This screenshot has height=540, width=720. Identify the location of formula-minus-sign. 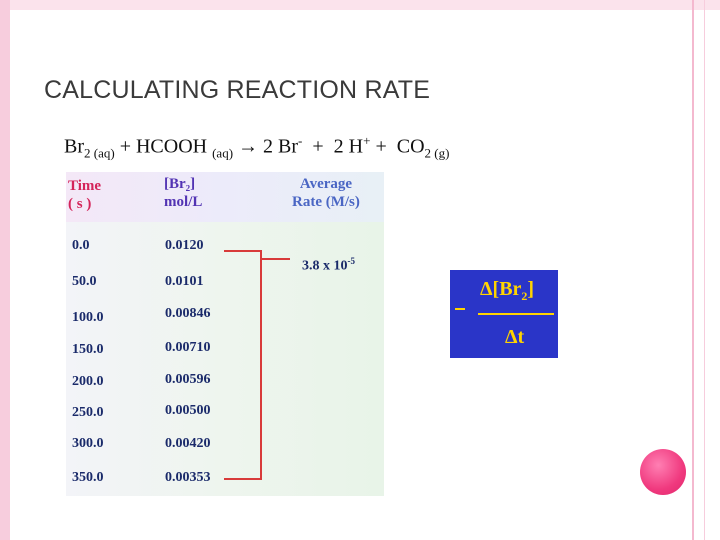
(460, 309).